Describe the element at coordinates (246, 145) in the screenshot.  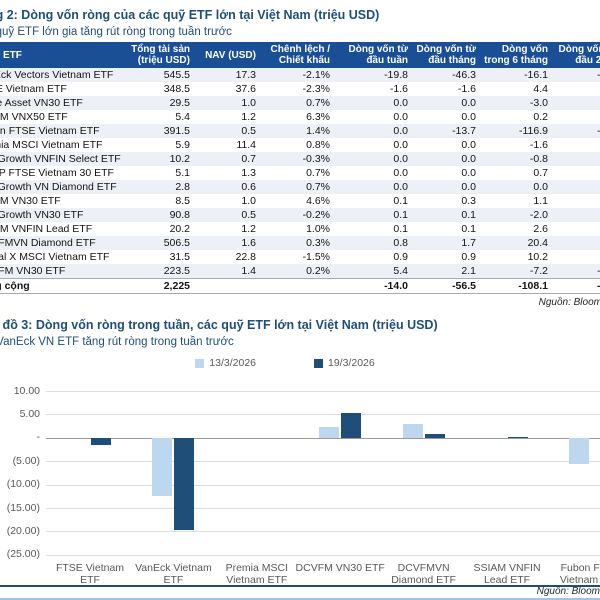
I see `table-cell: 11.4` at that location.